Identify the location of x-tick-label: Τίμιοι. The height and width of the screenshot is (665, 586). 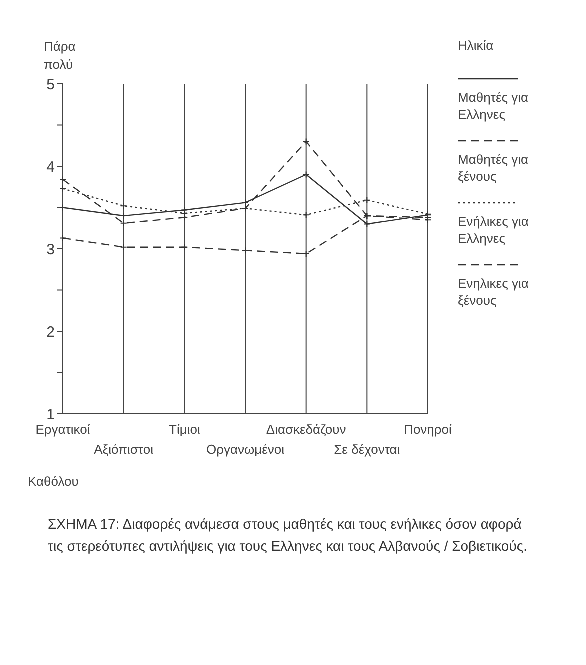
(184, 429).